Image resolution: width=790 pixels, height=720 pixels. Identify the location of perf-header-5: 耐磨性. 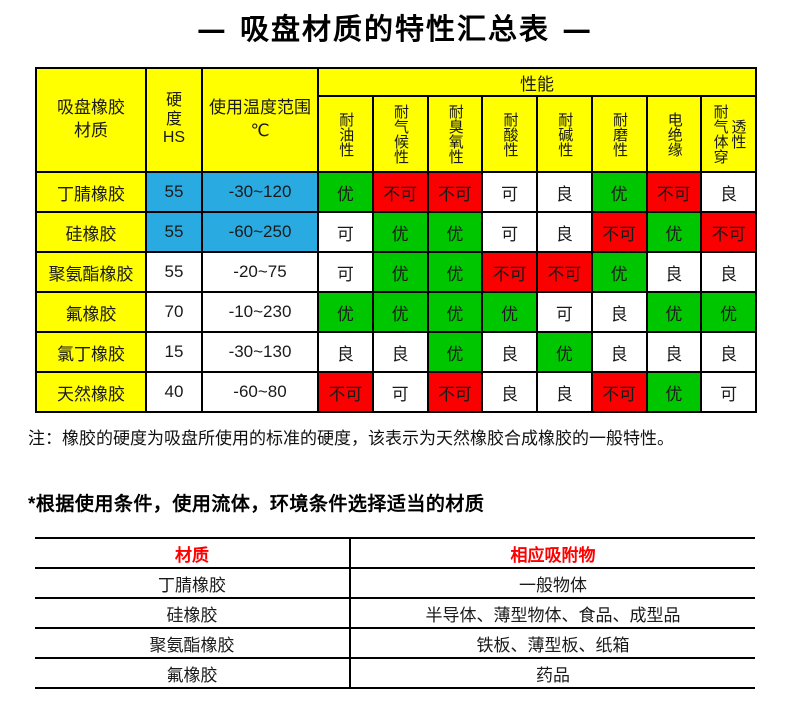
(619, 134).